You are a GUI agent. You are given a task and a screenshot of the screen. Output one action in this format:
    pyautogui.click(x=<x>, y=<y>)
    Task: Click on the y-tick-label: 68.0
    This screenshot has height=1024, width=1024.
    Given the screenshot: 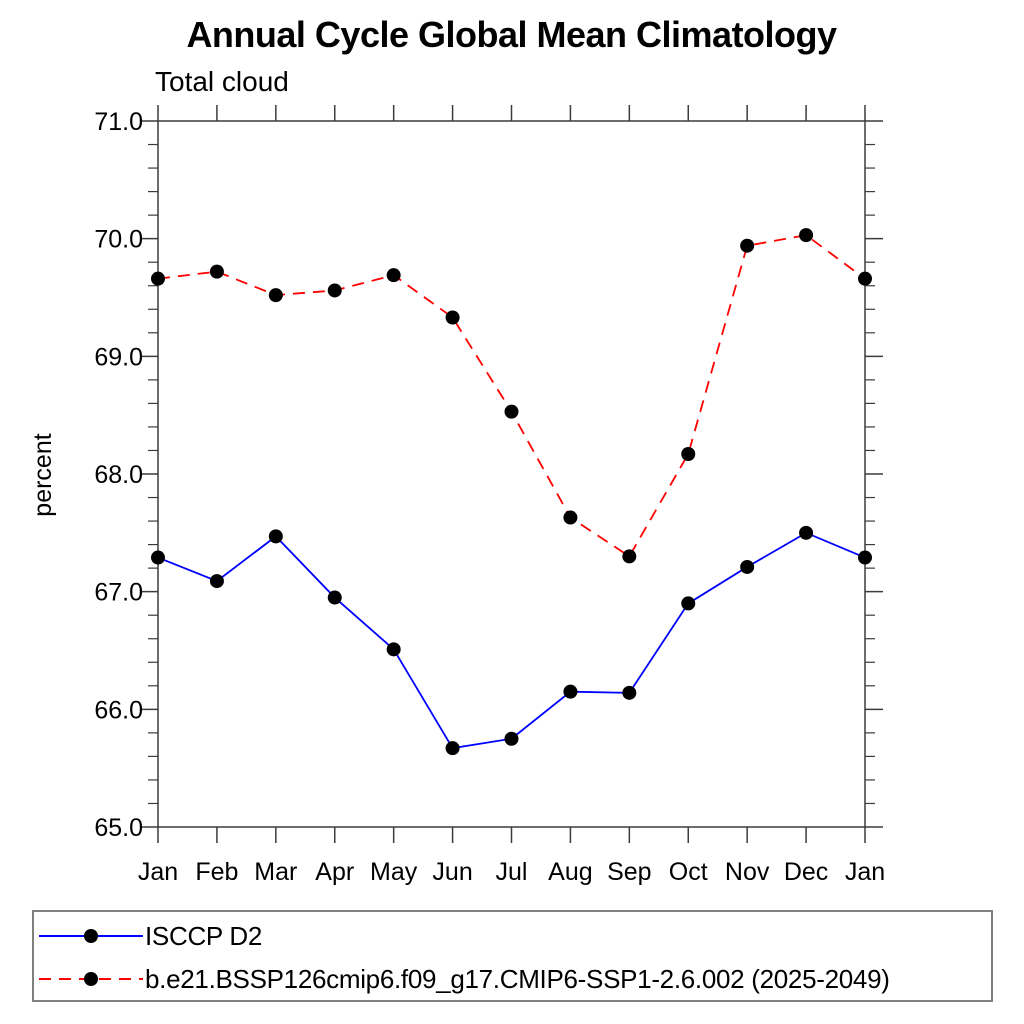 What is the action you would take?
    pyautogui.click(x=118, y=475)
    